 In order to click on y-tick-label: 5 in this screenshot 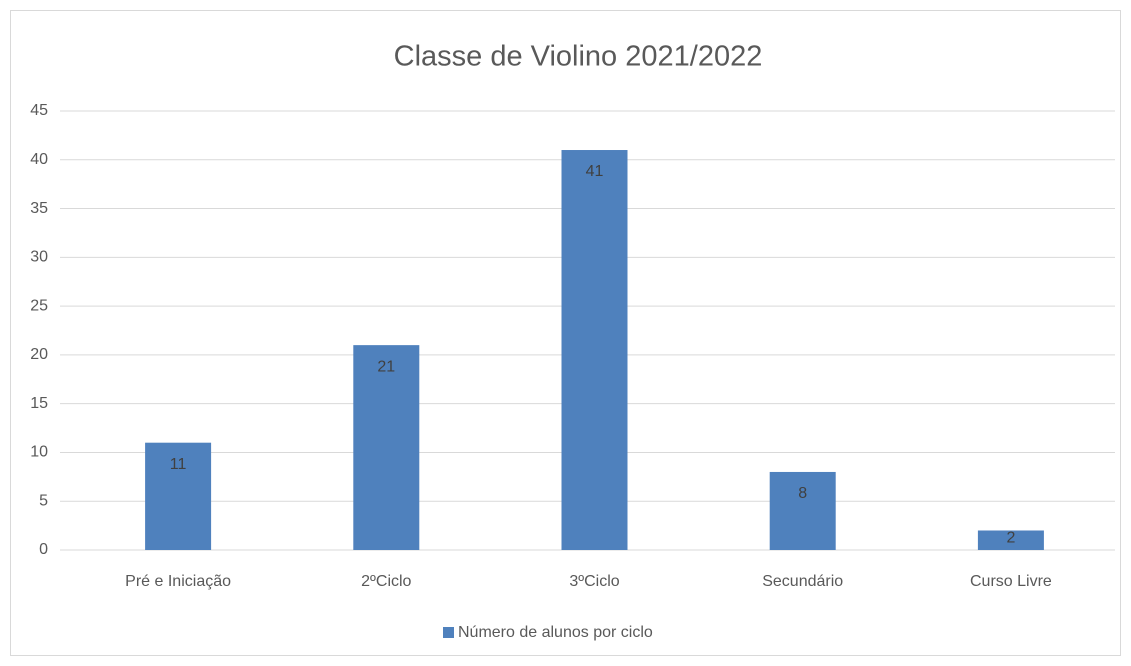, I will do `click(43, 500)`.